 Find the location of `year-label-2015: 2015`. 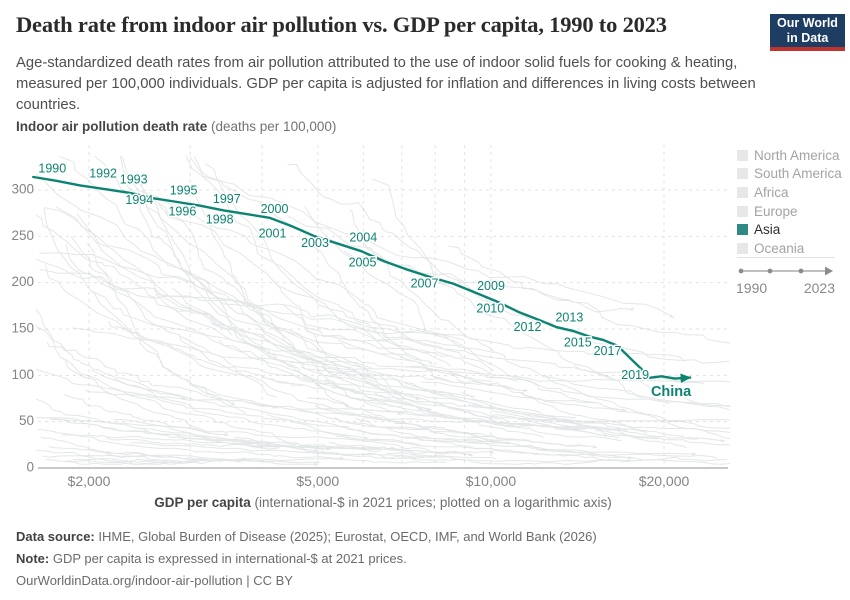

year-label-2015: 2015 is located at coordinates (578, 343).